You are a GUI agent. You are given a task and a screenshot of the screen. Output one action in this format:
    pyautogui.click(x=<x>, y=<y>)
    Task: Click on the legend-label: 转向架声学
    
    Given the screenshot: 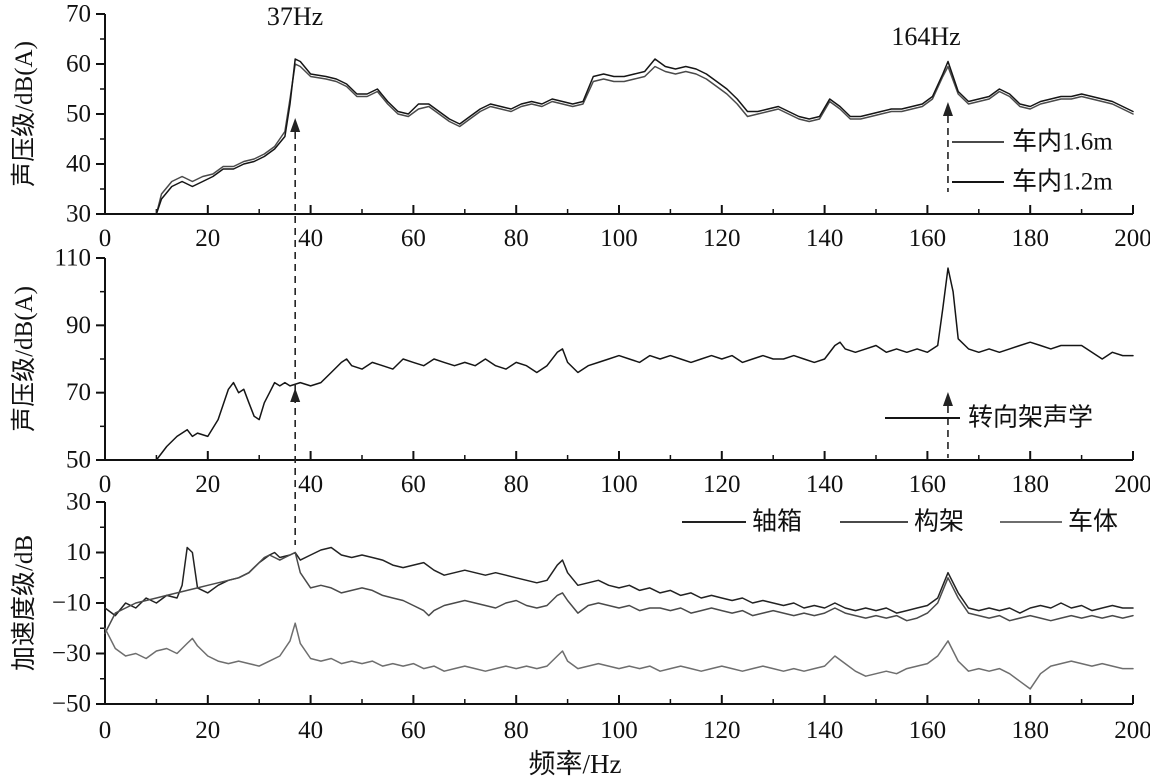 What is the action you would take?
    pyautogui.click(x=1030, y=418)
    